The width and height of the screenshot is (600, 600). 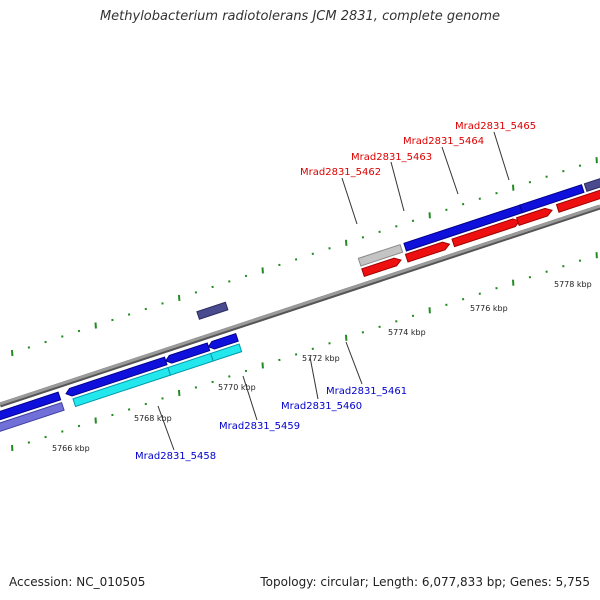 I want to click on ruler-label: 5772 kbp, so click(x=321, y=358).